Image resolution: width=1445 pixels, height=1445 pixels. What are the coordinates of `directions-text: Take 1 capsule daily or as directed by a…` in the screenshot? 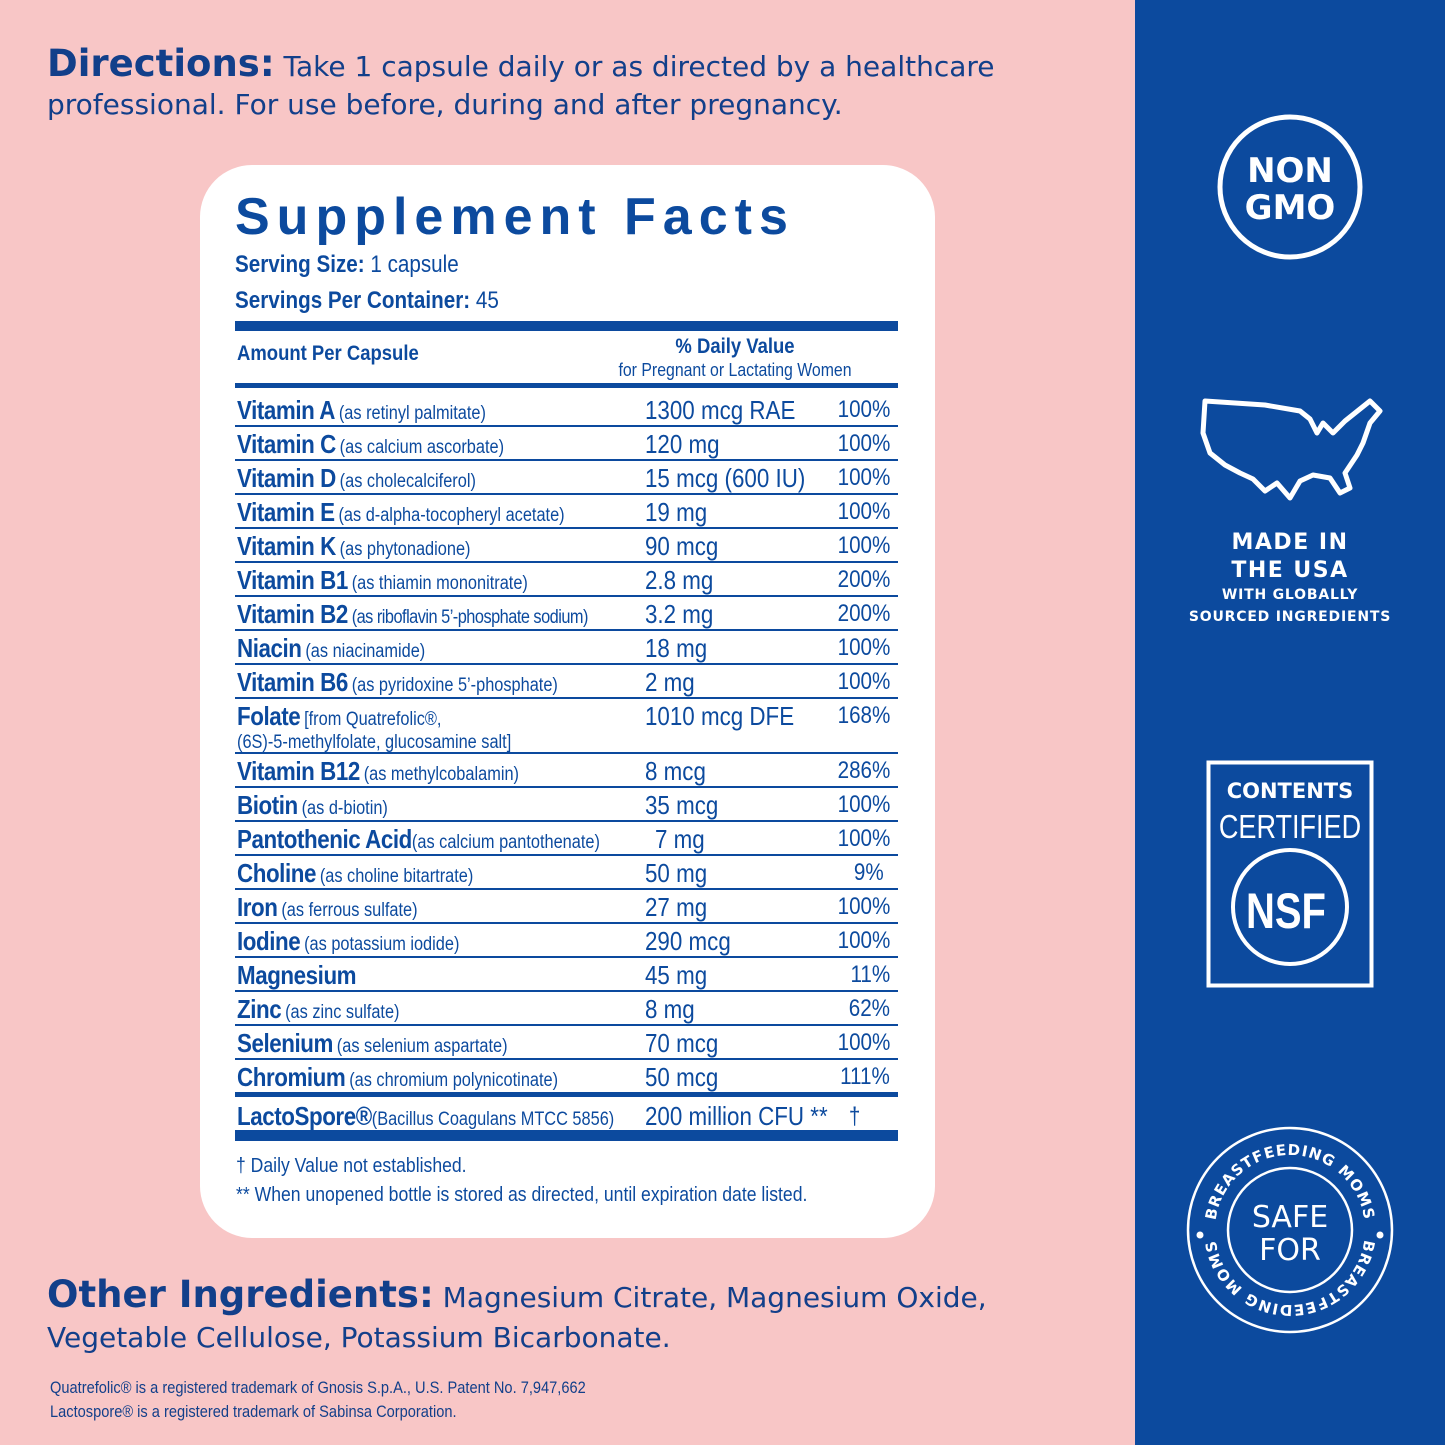 It's located at (521, 85).